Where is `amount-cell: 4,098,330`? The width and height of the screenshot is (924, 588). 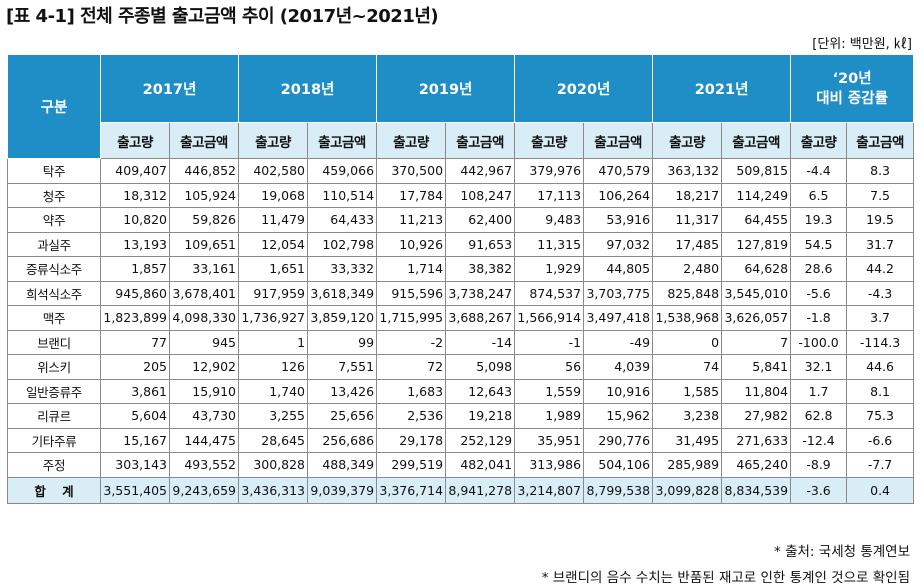
amount-cell: 4,098,330 is located at coordinates (204, 318).